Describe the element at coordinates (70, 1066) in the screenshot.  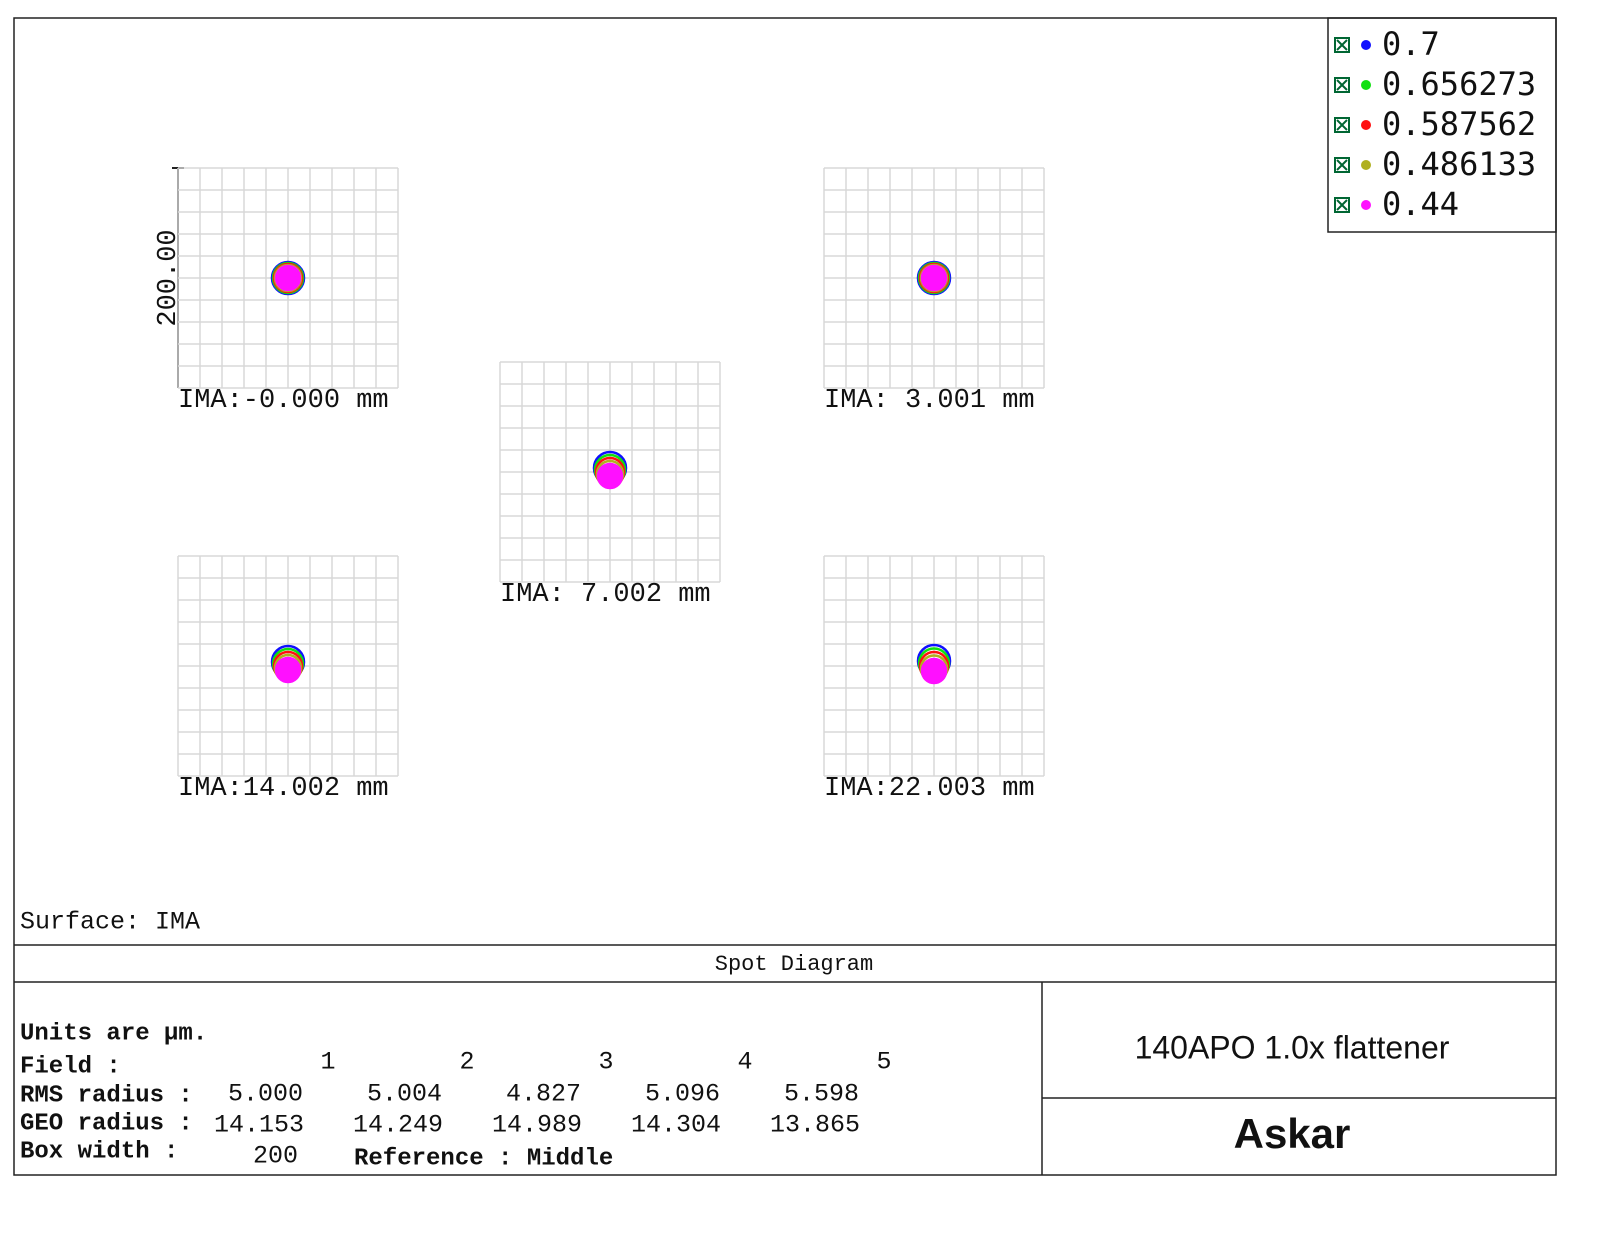
I see `field-label: Field :` at that location.